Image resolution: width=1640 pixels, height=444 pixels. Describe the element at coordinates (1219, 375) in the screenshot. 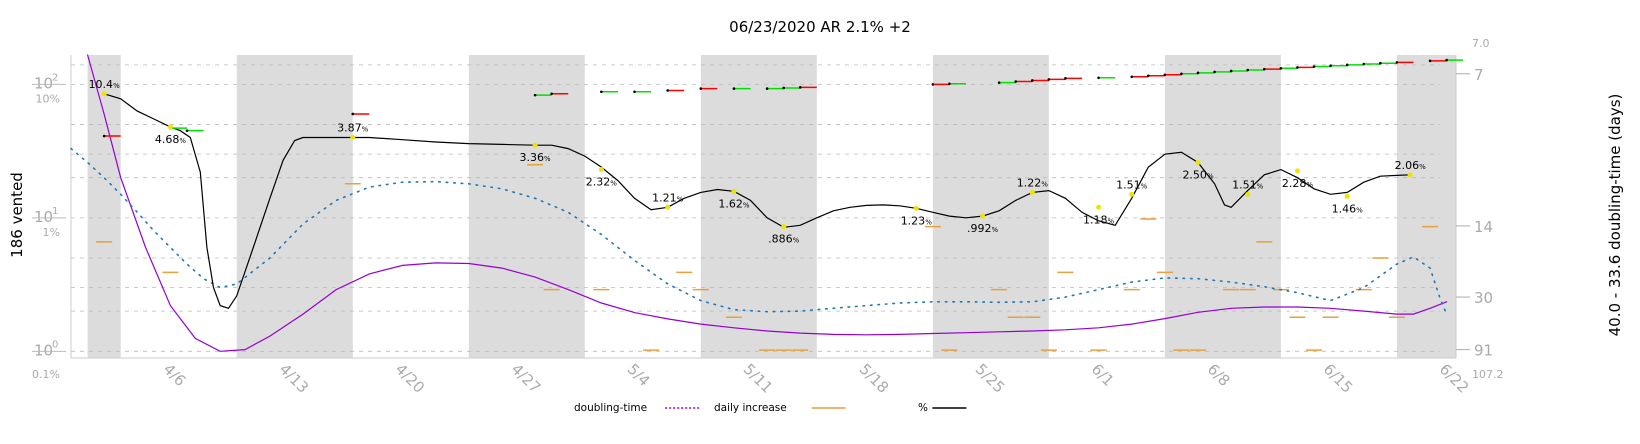

I see `x-tick-label: 6/8` at that location.